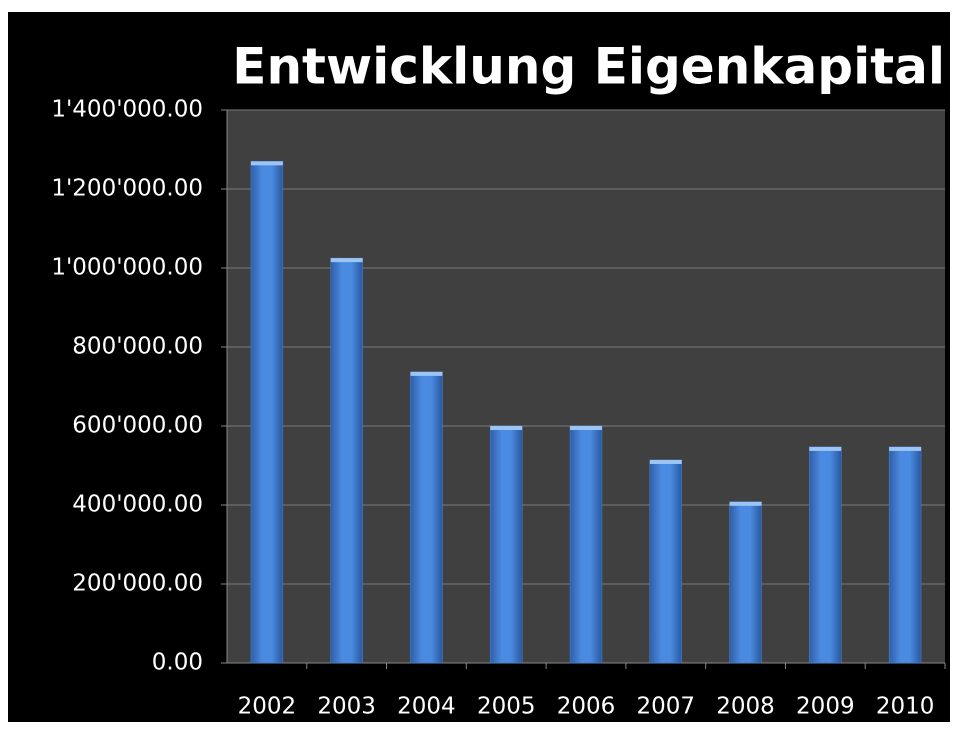 Image resolution: width=957 pixels, height=729 pixels. I want to click on x-tick-label: 2003, so click(346, 707).